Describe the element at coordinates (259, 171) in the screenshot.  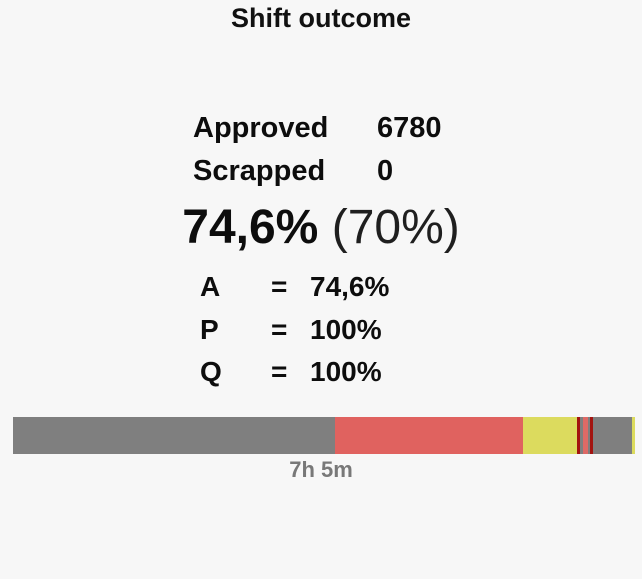
I see `scrapped-label: Scrapped` at that location.